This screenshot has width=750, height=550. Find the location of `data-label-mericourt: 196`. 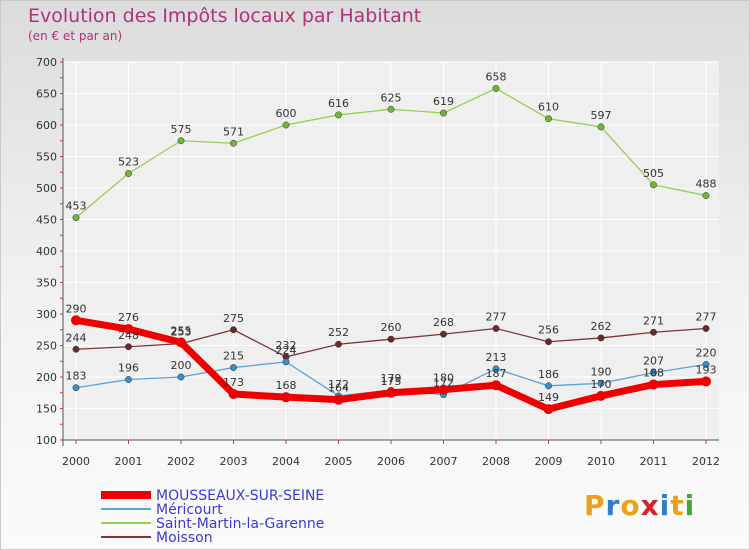

data-label-mericourt: 196 is located at coordinates (128, 368).